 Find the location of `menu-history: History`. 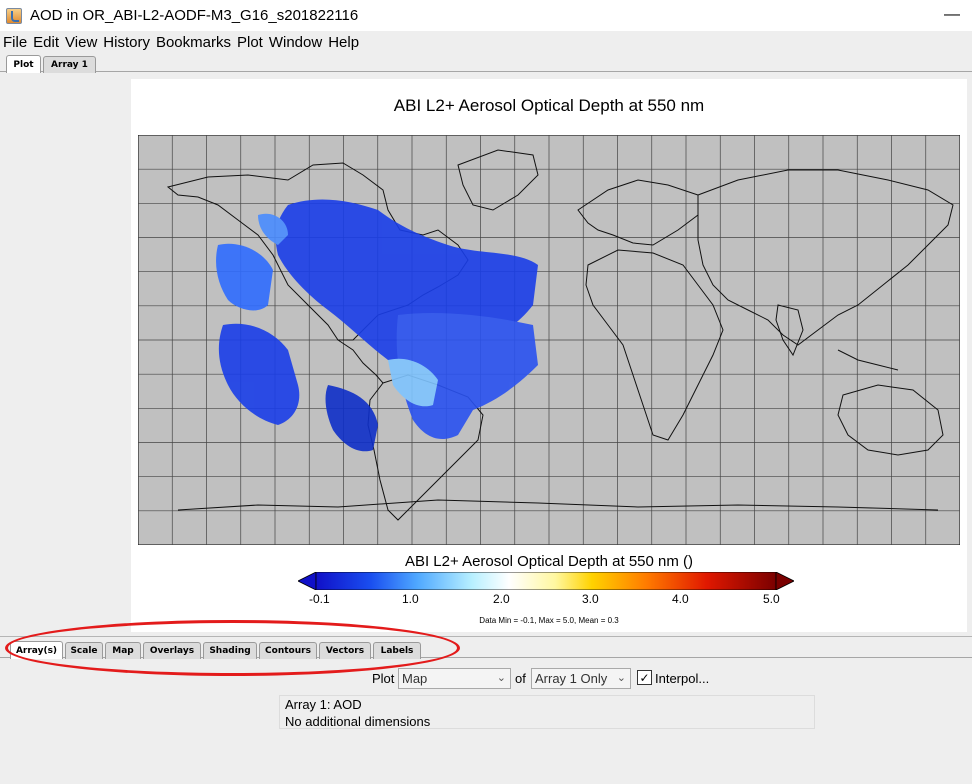

menu-history: History is located at coordinates (126, 42).